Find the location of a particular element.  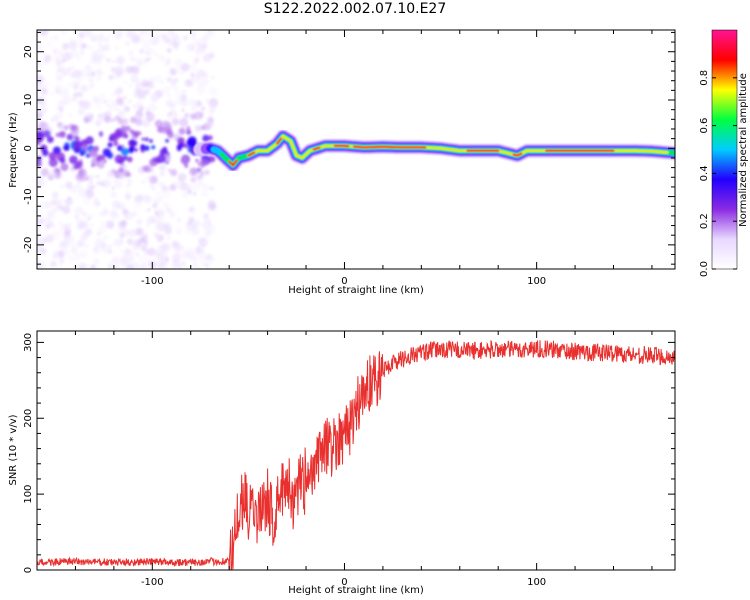

x-tick-label: 0 is located at coordinates (344, 582).